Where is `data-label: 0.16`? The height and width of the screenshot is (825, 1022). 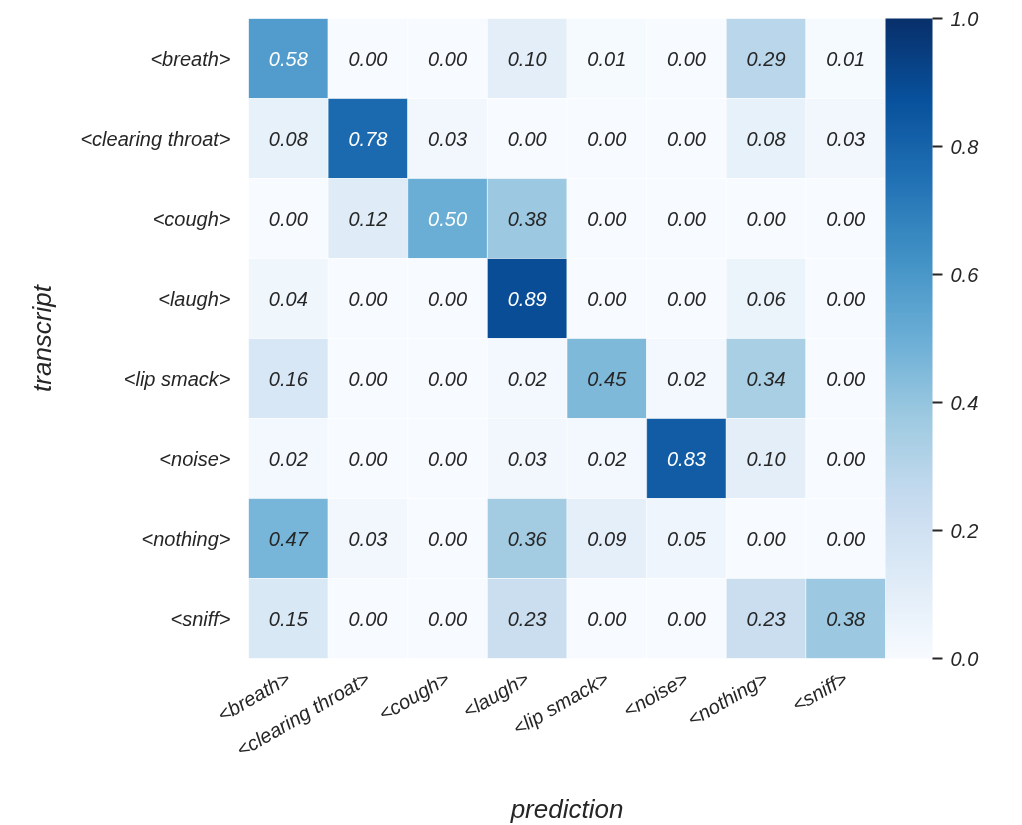 data-label: 0.16 is located at coordinates (288, 378).